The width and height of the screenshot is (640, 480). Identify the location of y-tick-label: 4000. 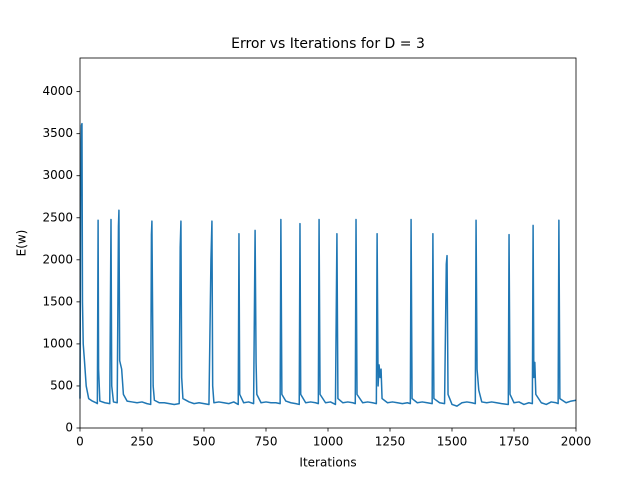
(57, 91).